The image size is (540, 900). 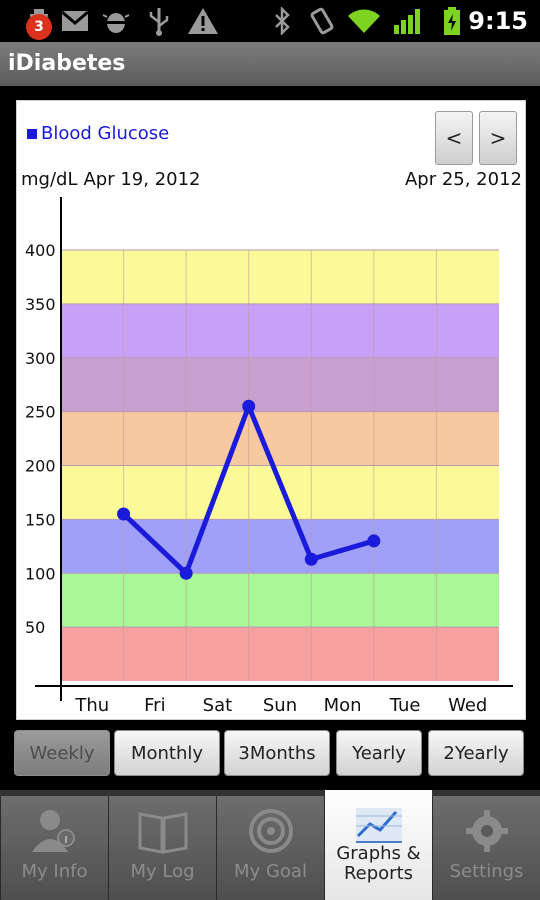 I want to click on tab-label: Graphs & Reports, so click(x=378, y=863).